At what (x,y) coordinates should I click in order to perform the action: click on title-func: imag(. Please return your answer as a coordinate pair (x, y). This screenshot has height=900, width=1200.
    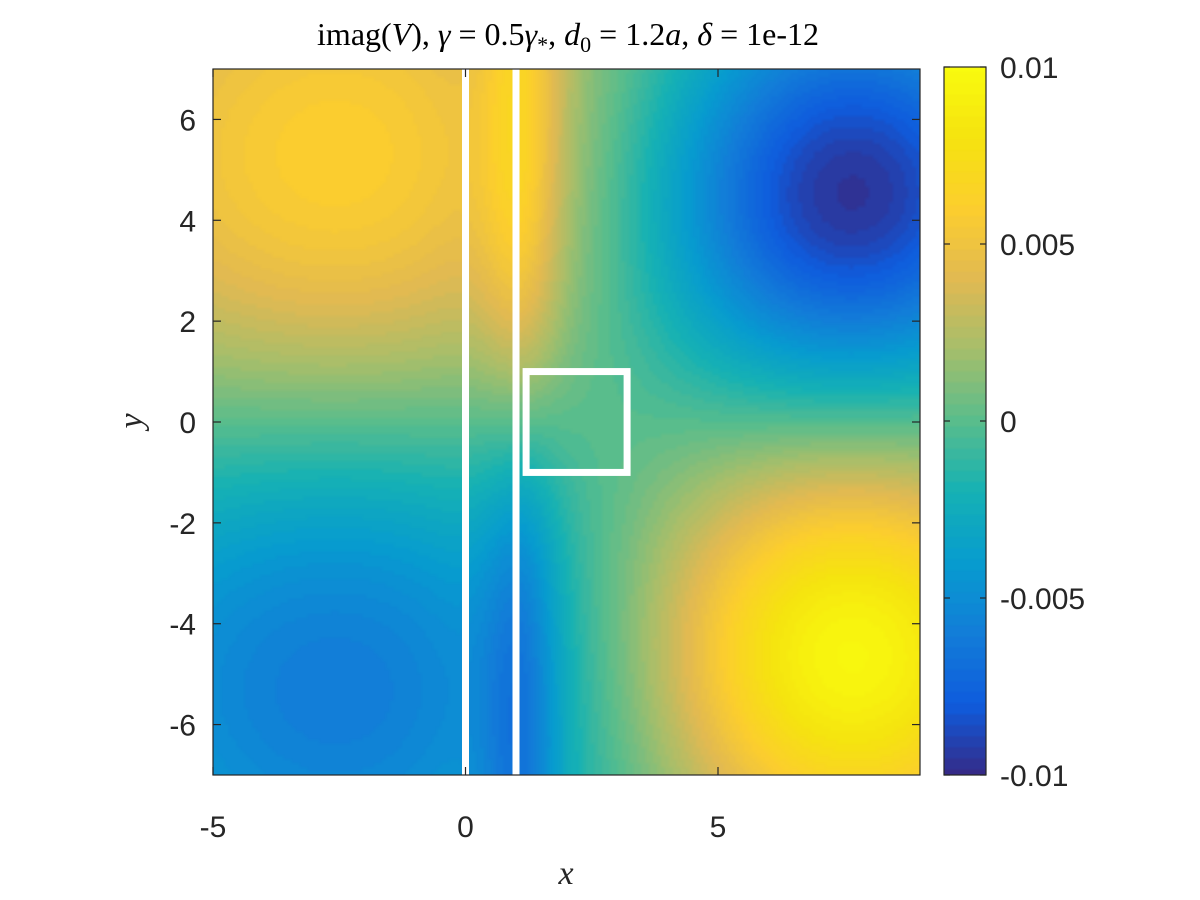
    Looking at the image, I should click on (354, 34).